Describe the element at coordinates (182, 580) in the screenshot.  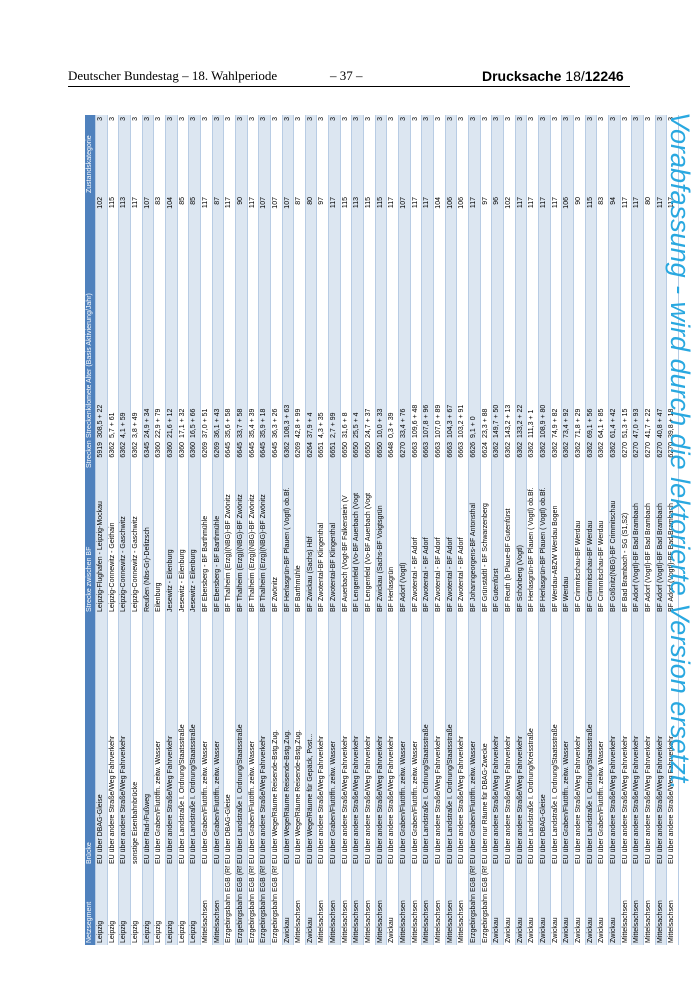
I see `table-cell: Jesewitz - Eilenburg` at that location.